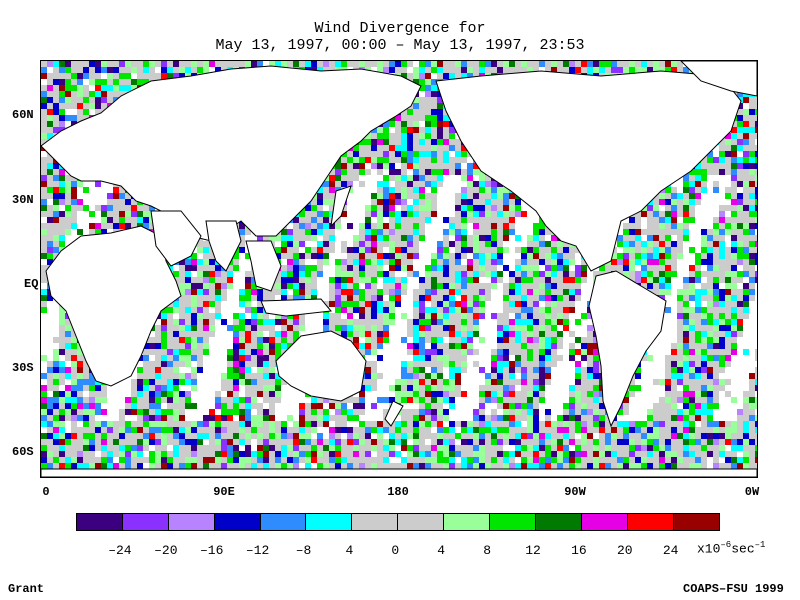 This screenshot has width=800, height=600. What do you see at coordinates (341, 206) in the screenshot?
I see `land-japan` at bounding box center [341, 206].